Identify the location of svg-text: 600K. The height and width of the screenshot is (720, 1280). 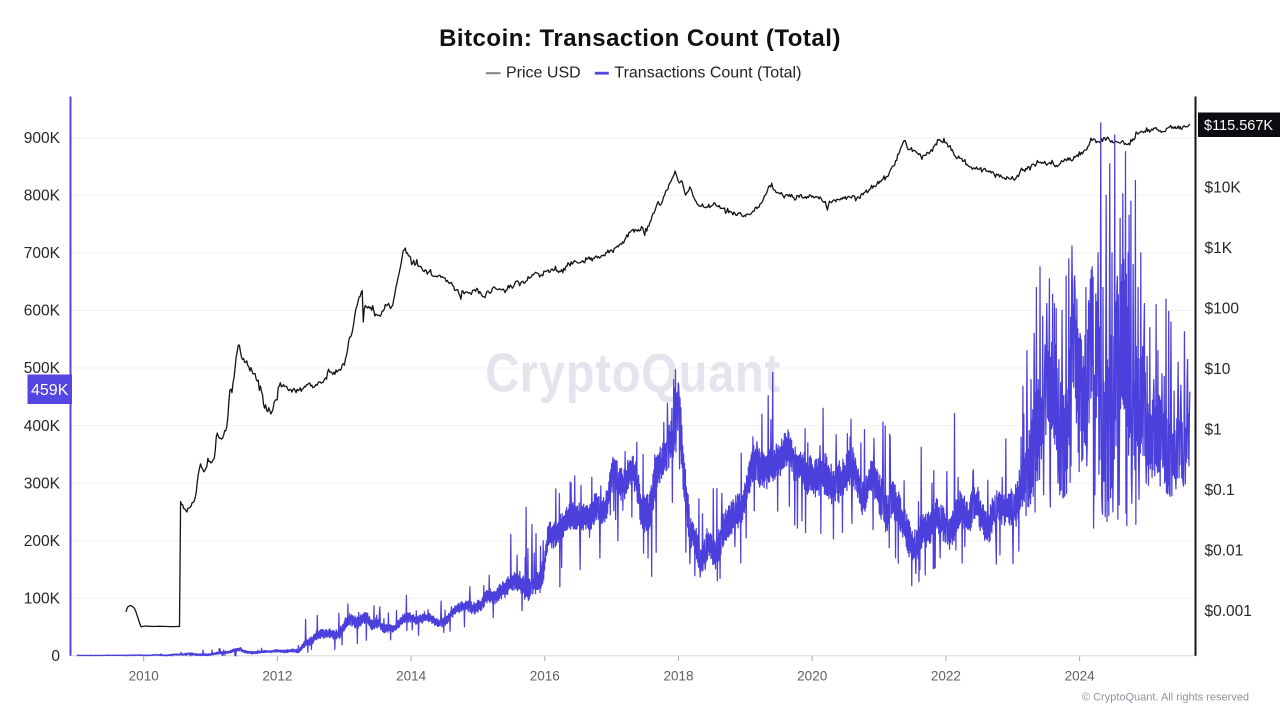
(42, 311).